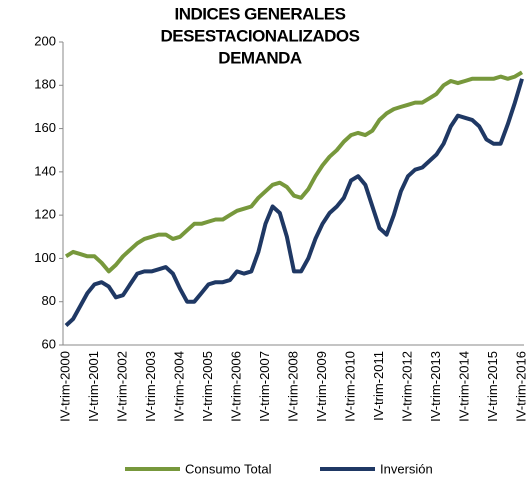 This screenshot has height=489, width=531. Describe the element at coordinates (207, 386) in the screenshot. I see `x-tick-label: IV-trim-2005` at that location.